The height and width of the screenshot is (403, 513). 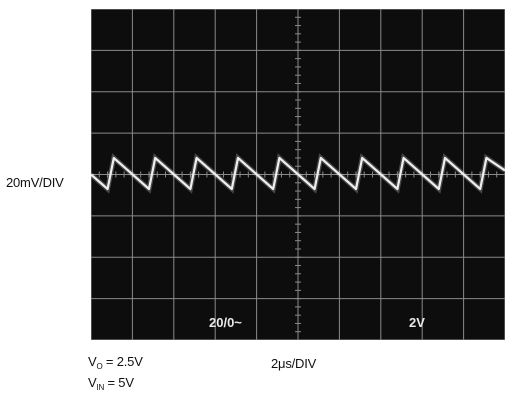 I want to click on vin-symbol: V, so click(x=92, y=382).